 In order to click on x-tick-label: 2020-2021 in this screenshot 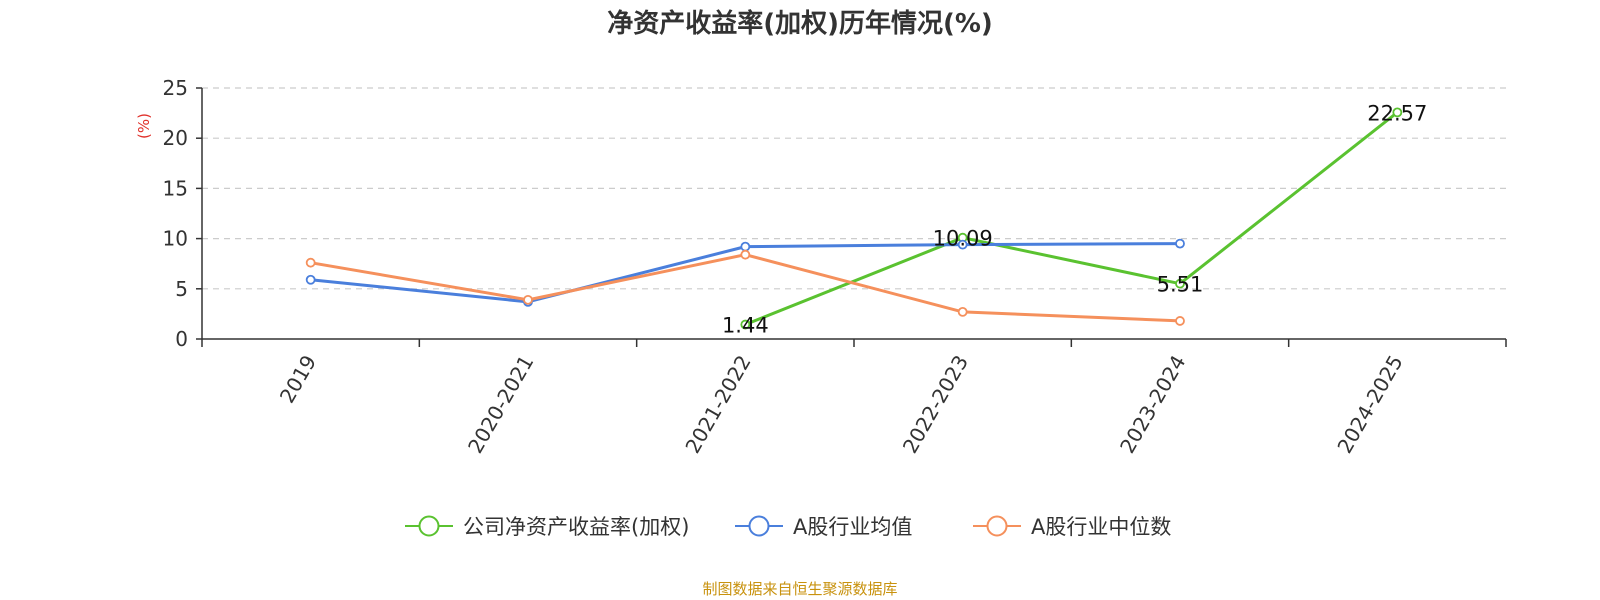, I will do `click(500, 404)`.